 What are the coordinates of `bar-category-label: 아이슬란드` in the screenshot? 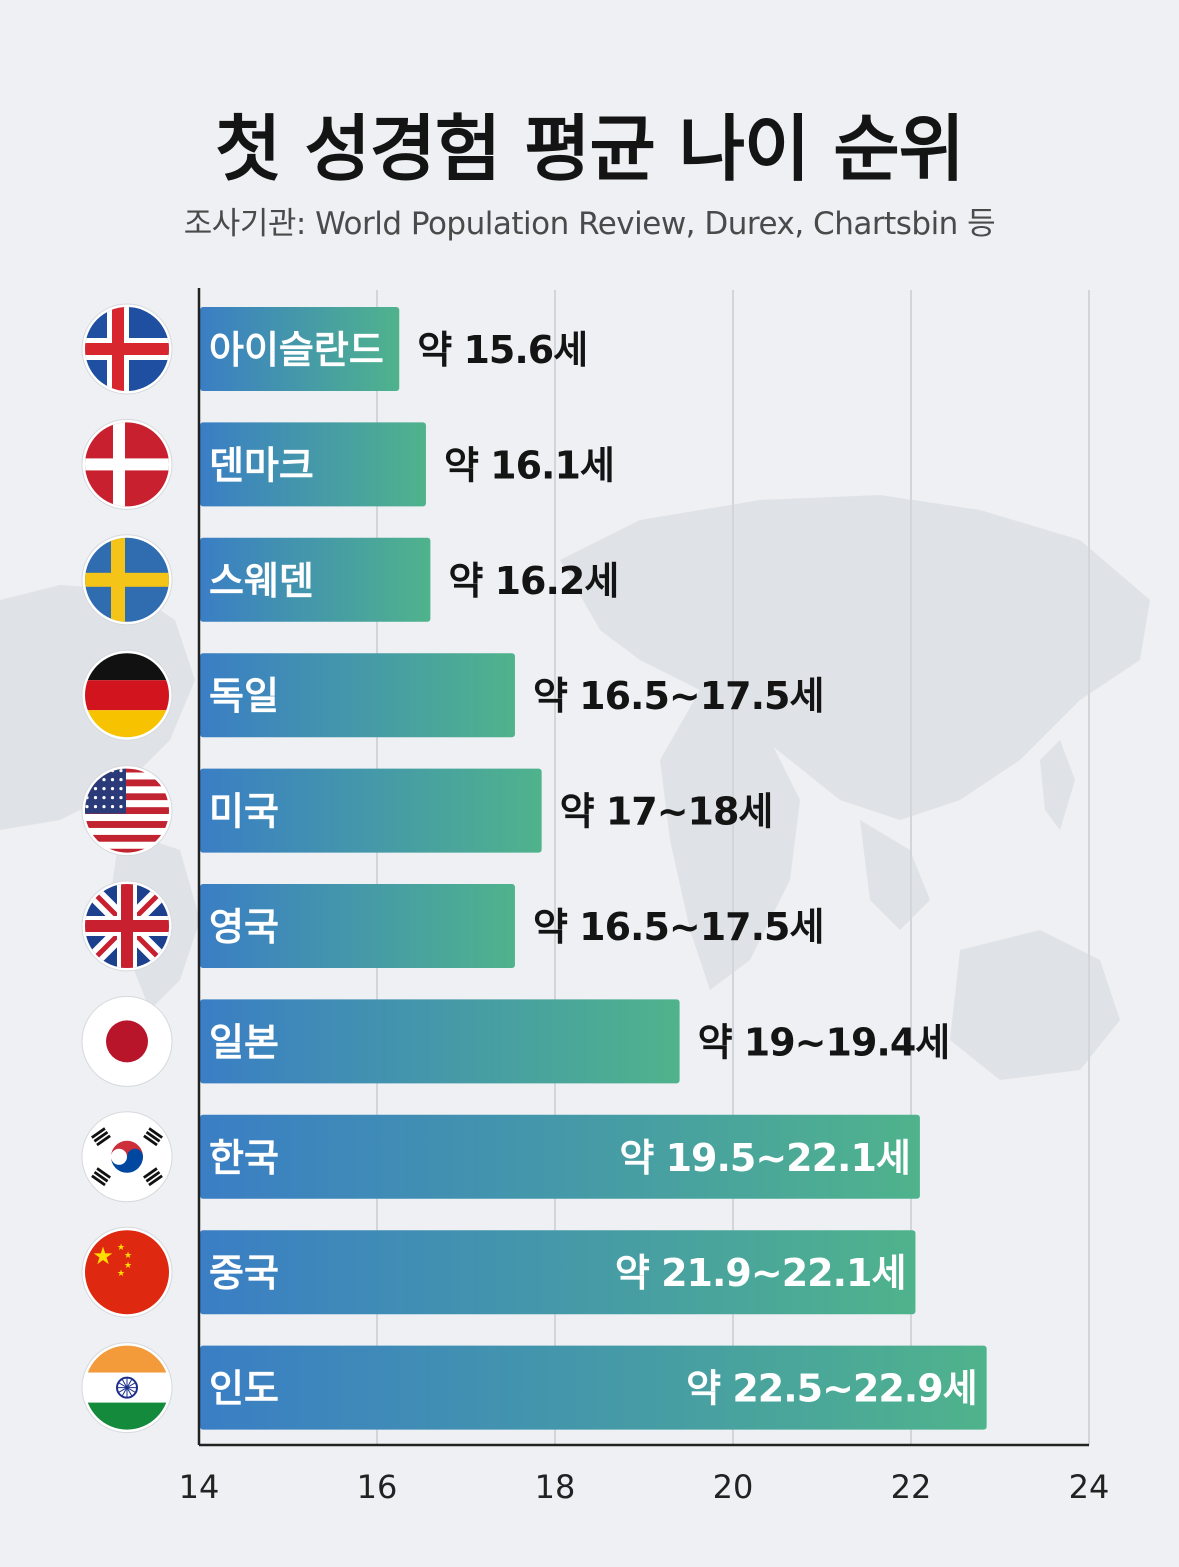 It's located at (296, 350).